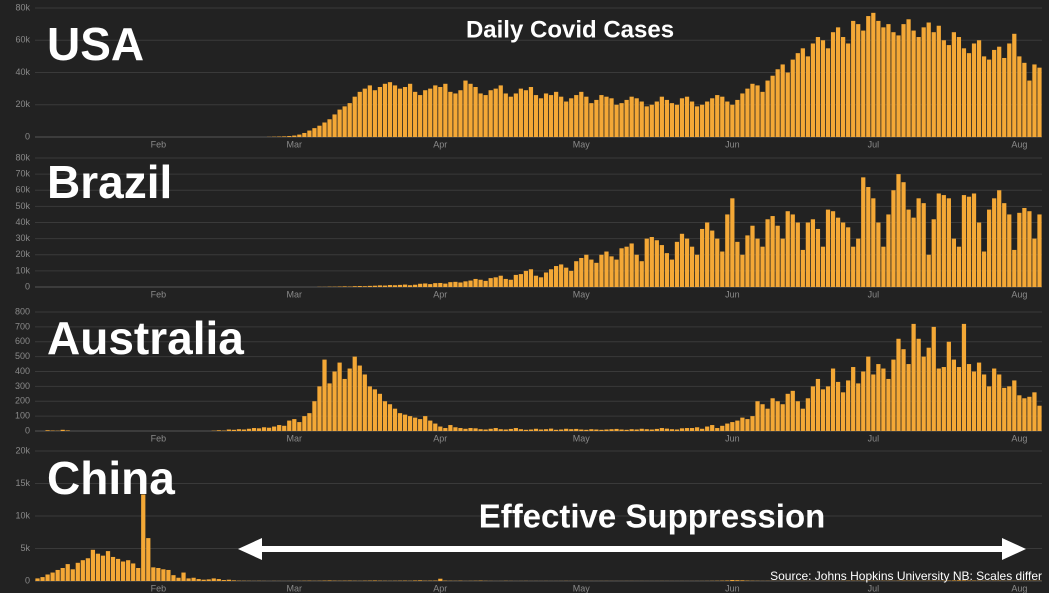 The height and width of the screenshot is (593, 1049). I want to click on y-tick-label: 400, so click(22, 371).